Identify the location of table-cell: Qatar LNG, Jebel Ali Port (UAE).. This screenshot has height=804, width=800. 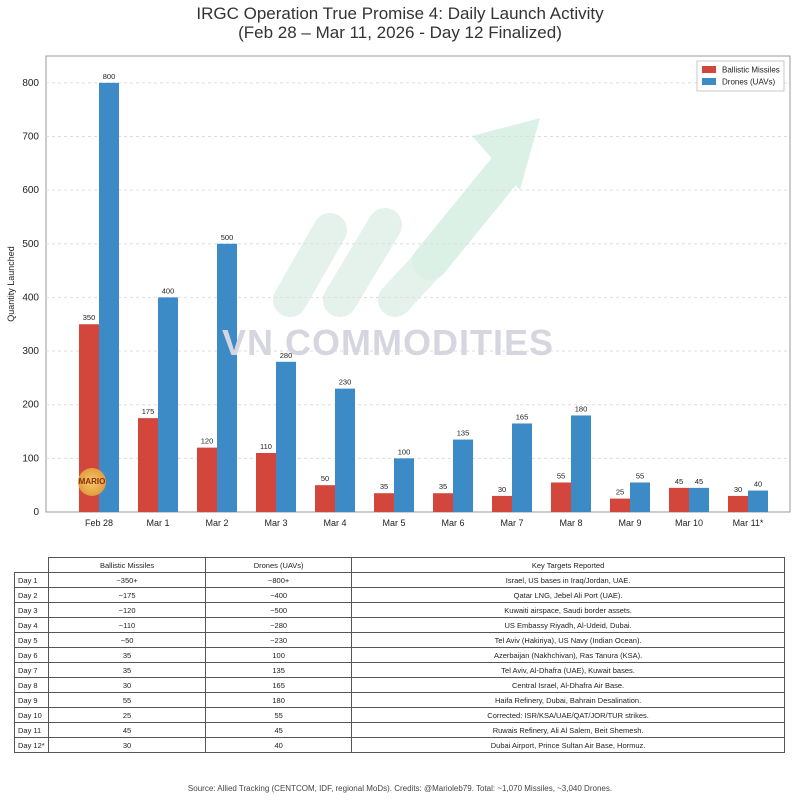
(568, 595).